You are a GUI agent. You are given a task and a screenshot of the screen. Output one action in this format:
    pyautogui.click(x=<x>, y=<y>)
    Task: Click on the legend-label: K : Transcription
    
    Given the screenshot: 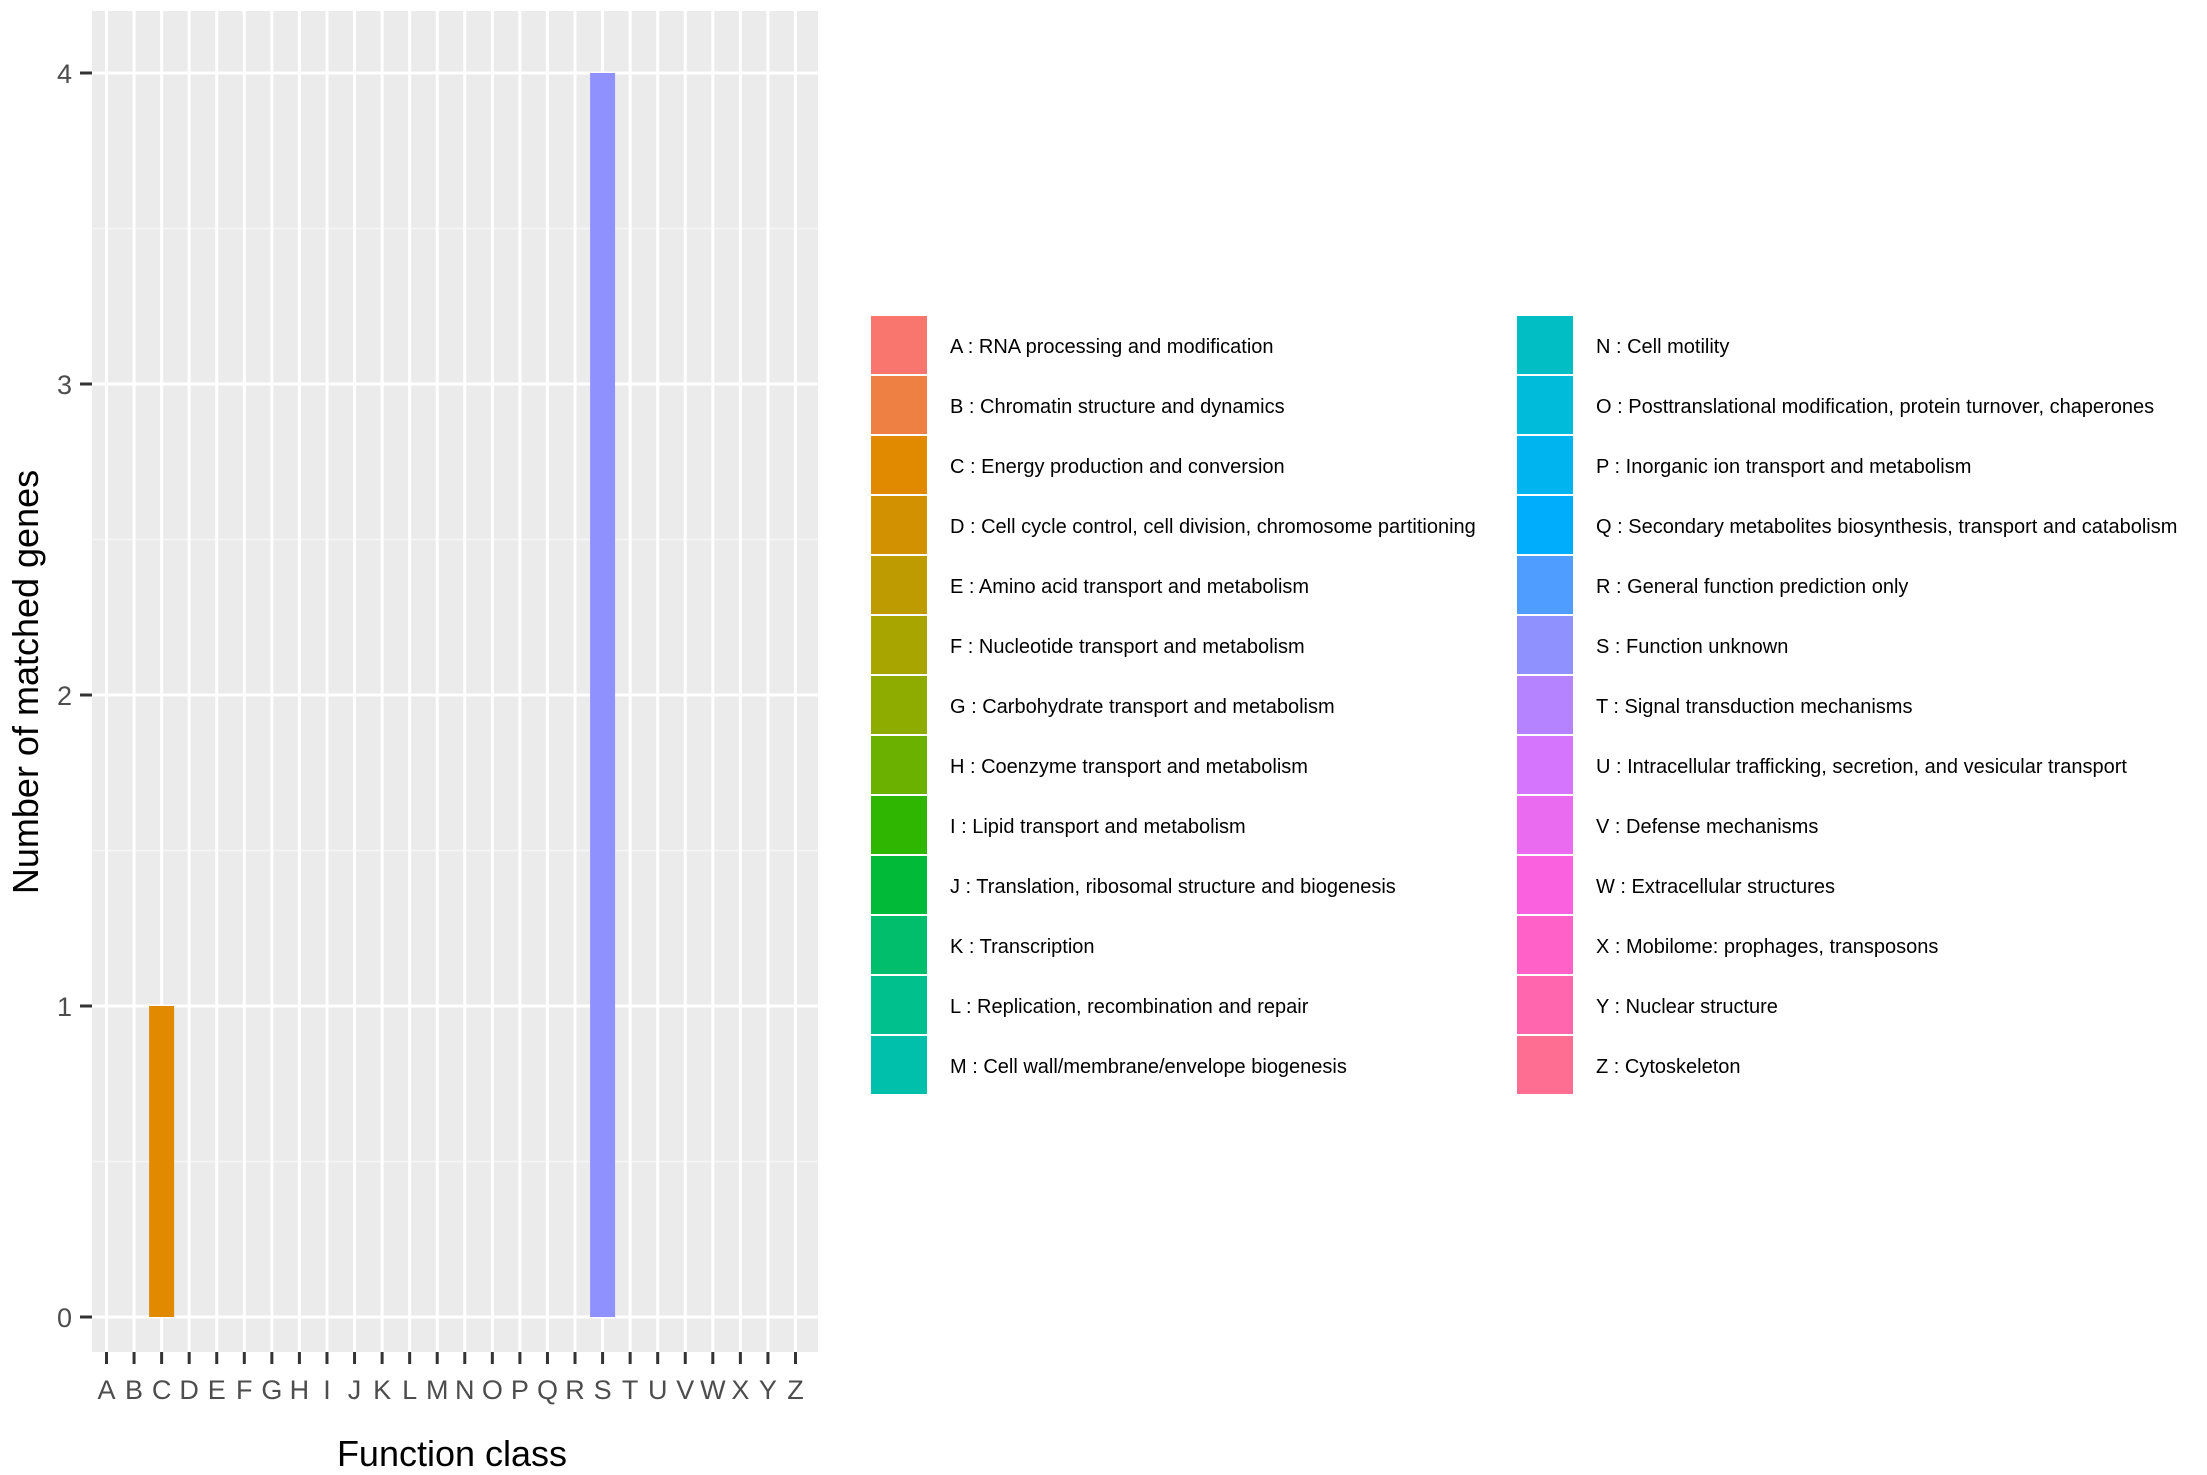 What is the action you would take?
    pyautogui.click(x=1022, y=947)
    